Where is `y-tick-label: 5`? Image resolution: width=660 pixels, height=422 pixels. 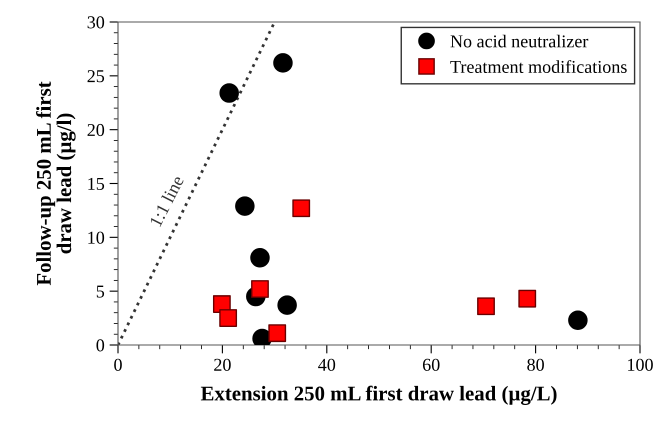 y-tick-label: 5 is located at coordinates (100, 292).